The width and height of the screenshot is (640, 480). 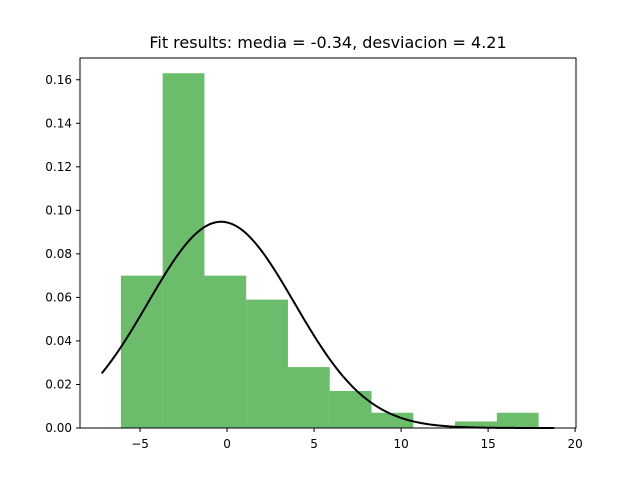 What do you see at coordinates (58, 167) in the screenshot?
I see `y-tick-label: 0.12` at bounding box center [58, 167].